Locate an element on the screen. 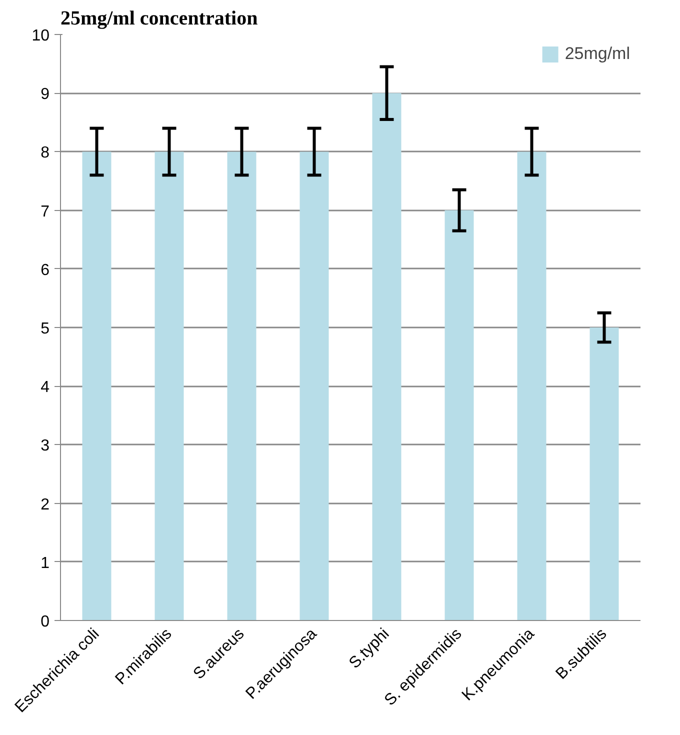  y-tick-label: 2 is located at coordinates (45, 505).